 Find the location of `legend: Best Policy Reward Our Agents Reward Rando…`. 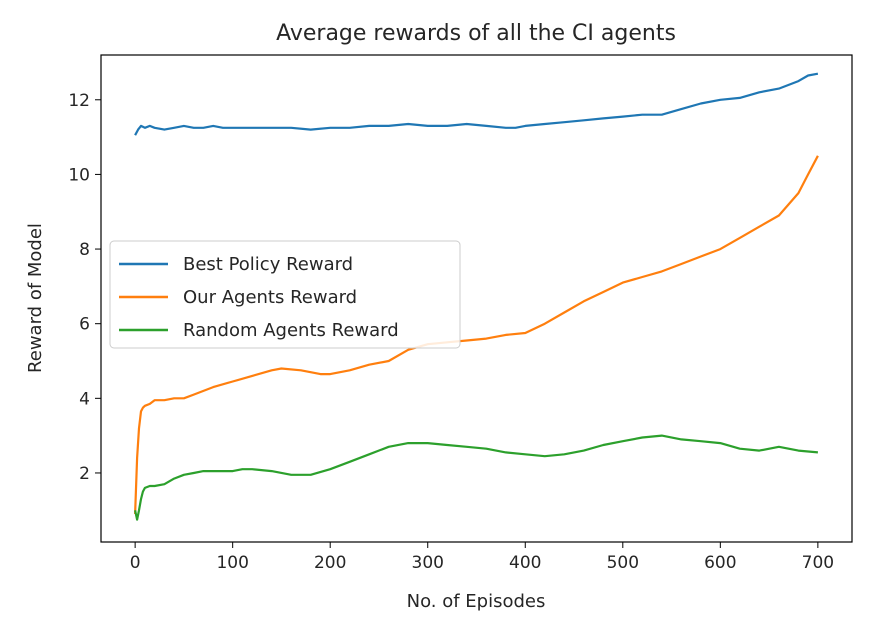

legend: Best Policy Reward Our Agents Reward Rando… is located at coordinates (285, 294).